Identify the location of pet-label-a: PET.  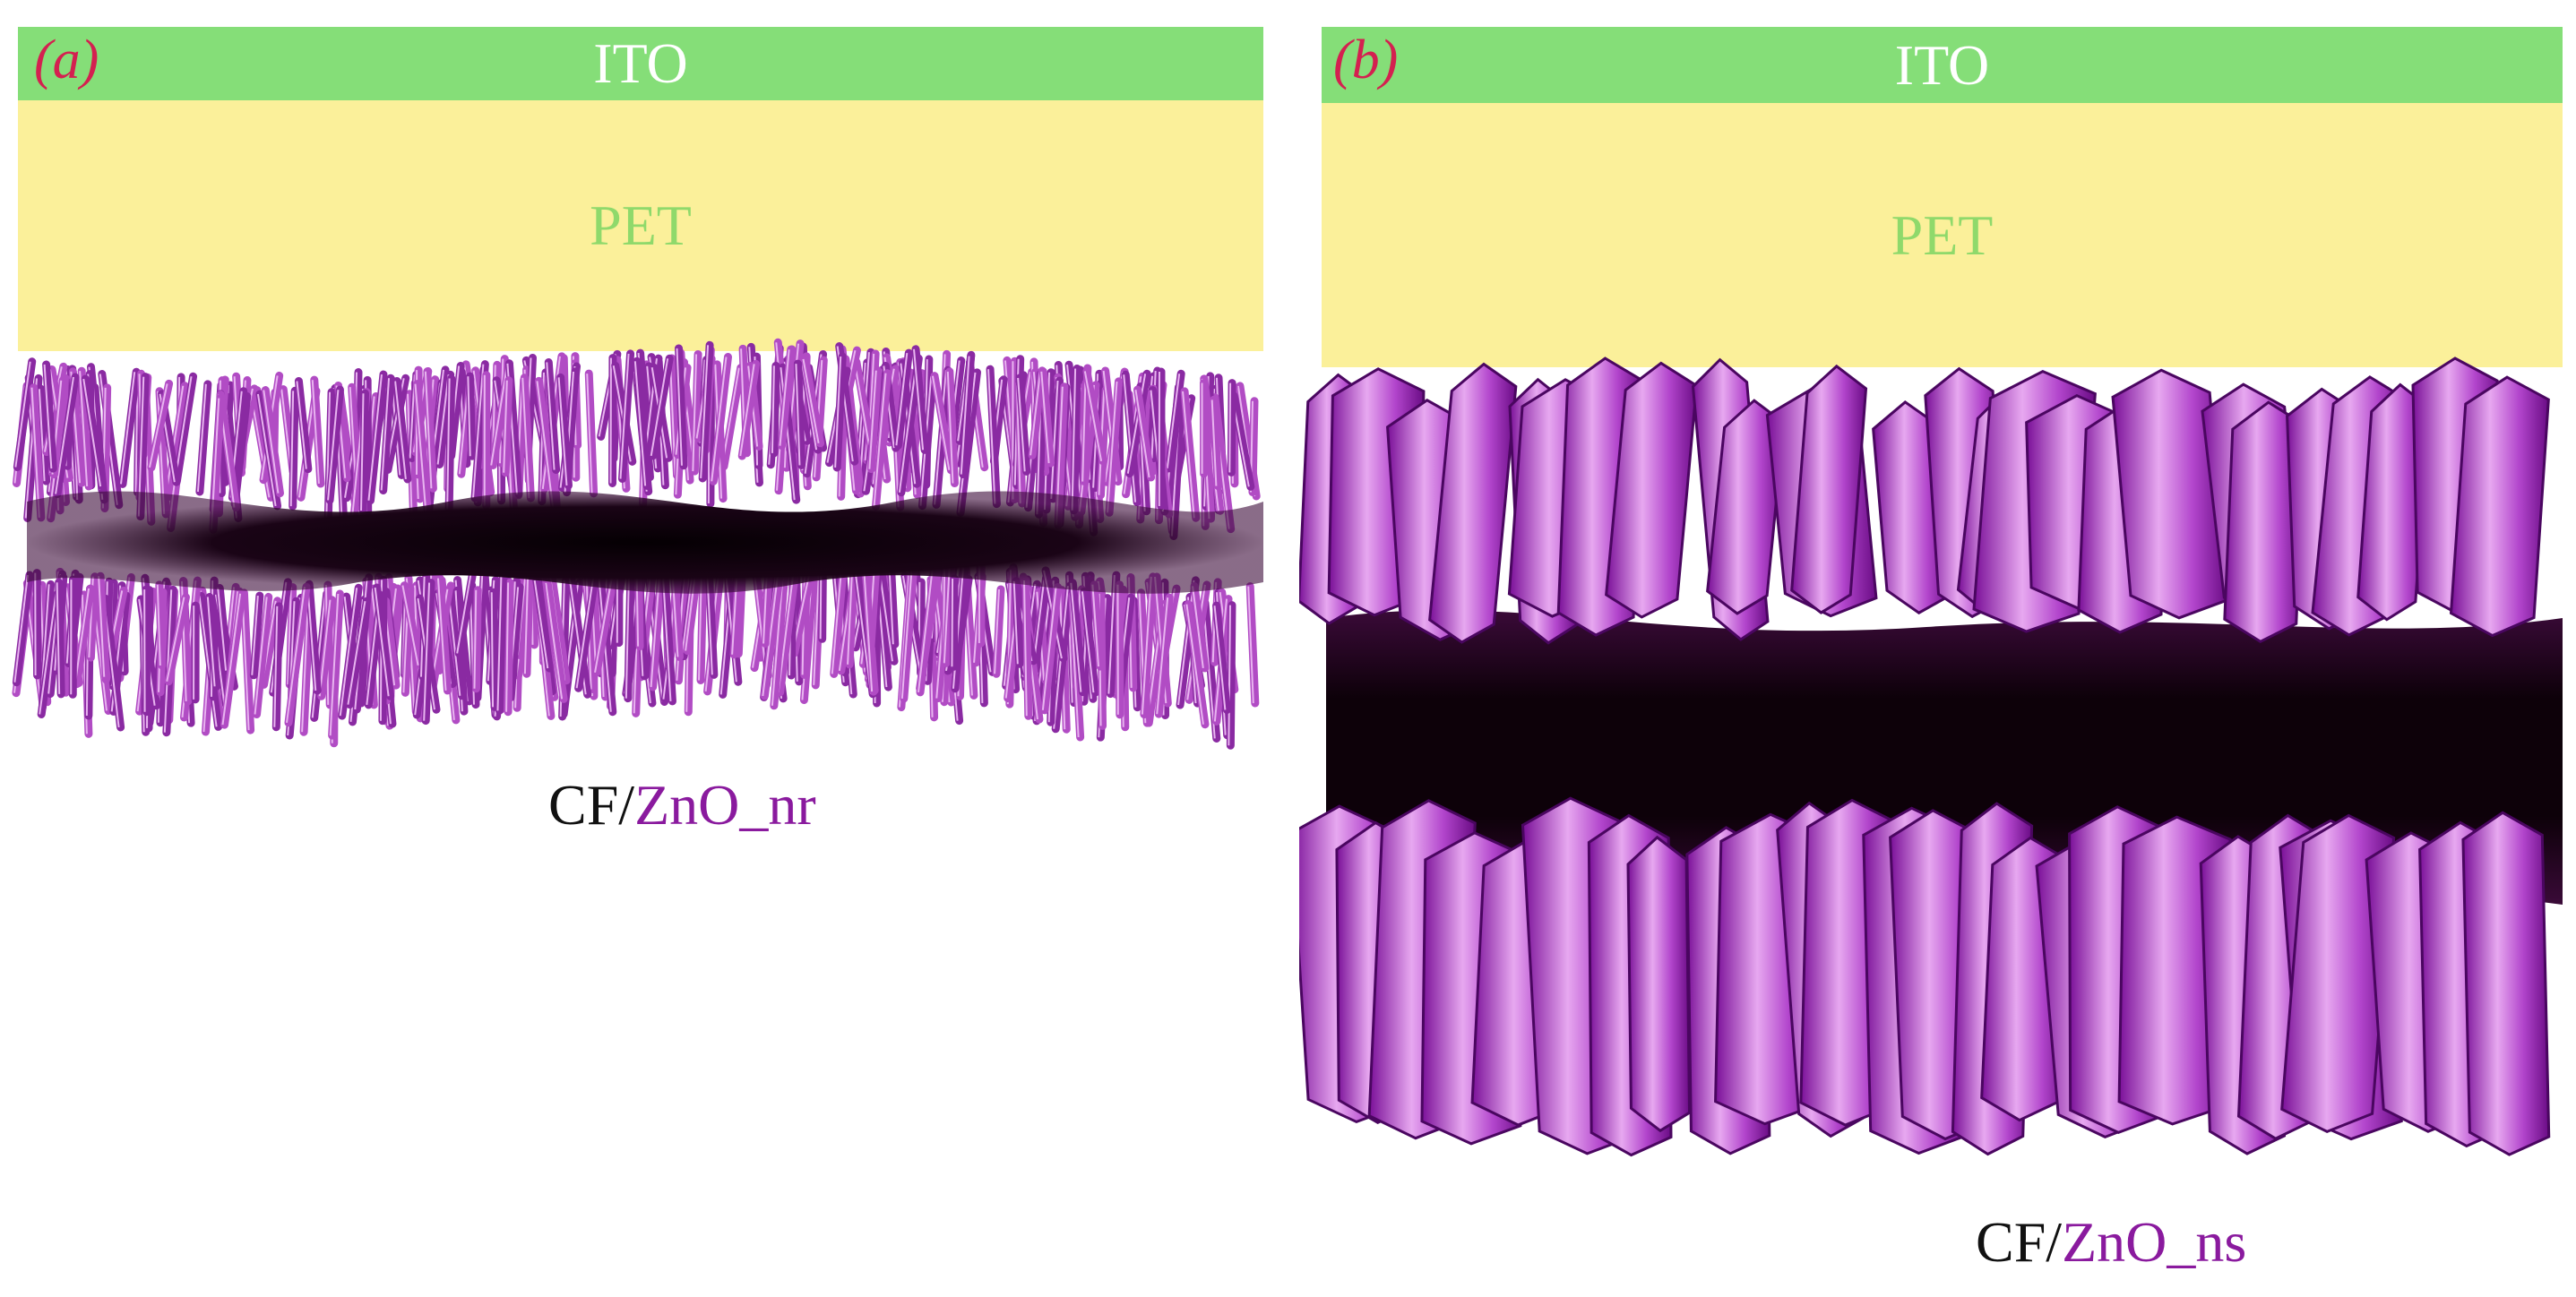
(641, 225).